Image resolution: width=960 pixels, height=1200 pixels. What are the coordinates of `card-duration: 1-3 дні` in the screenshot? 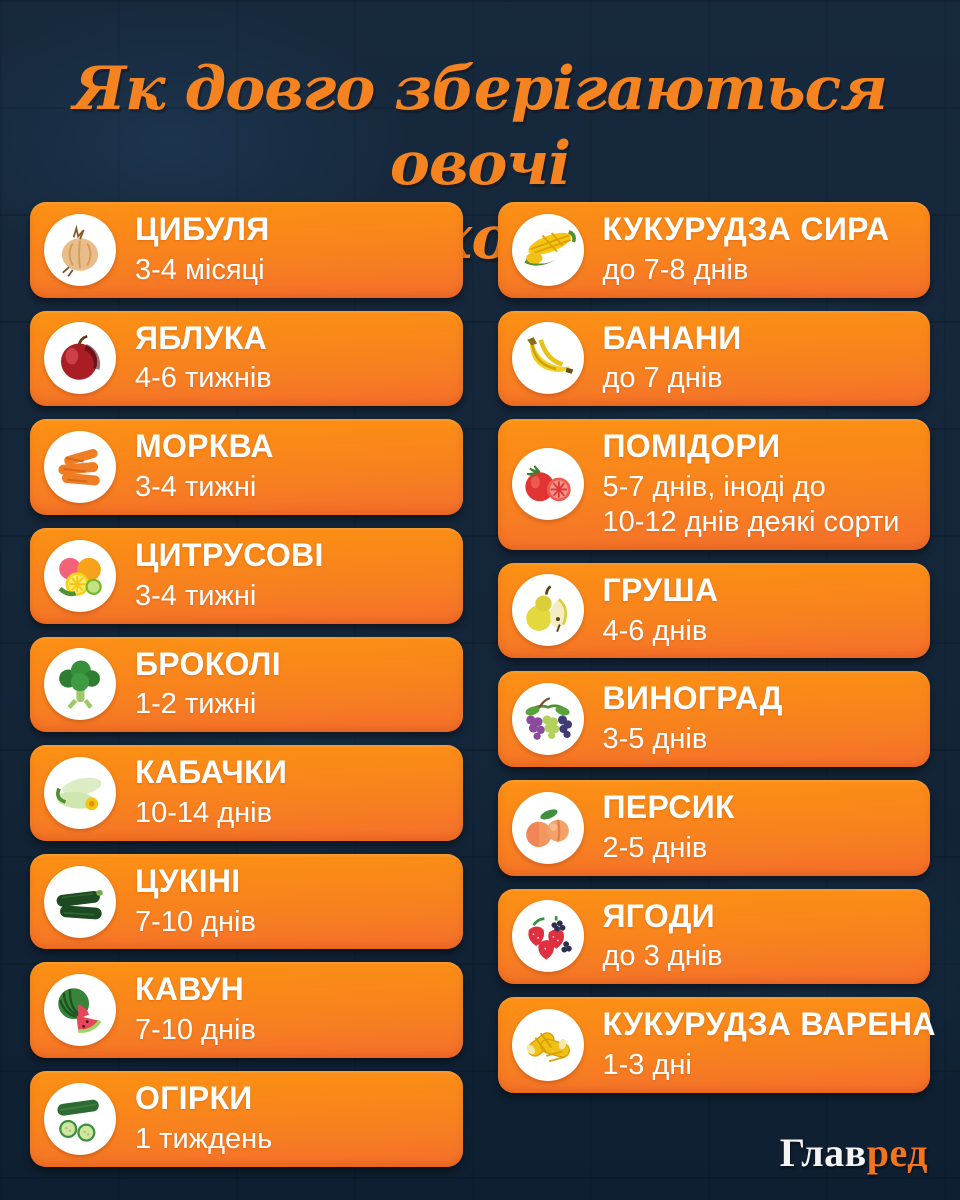 It's located at (760, 1065).